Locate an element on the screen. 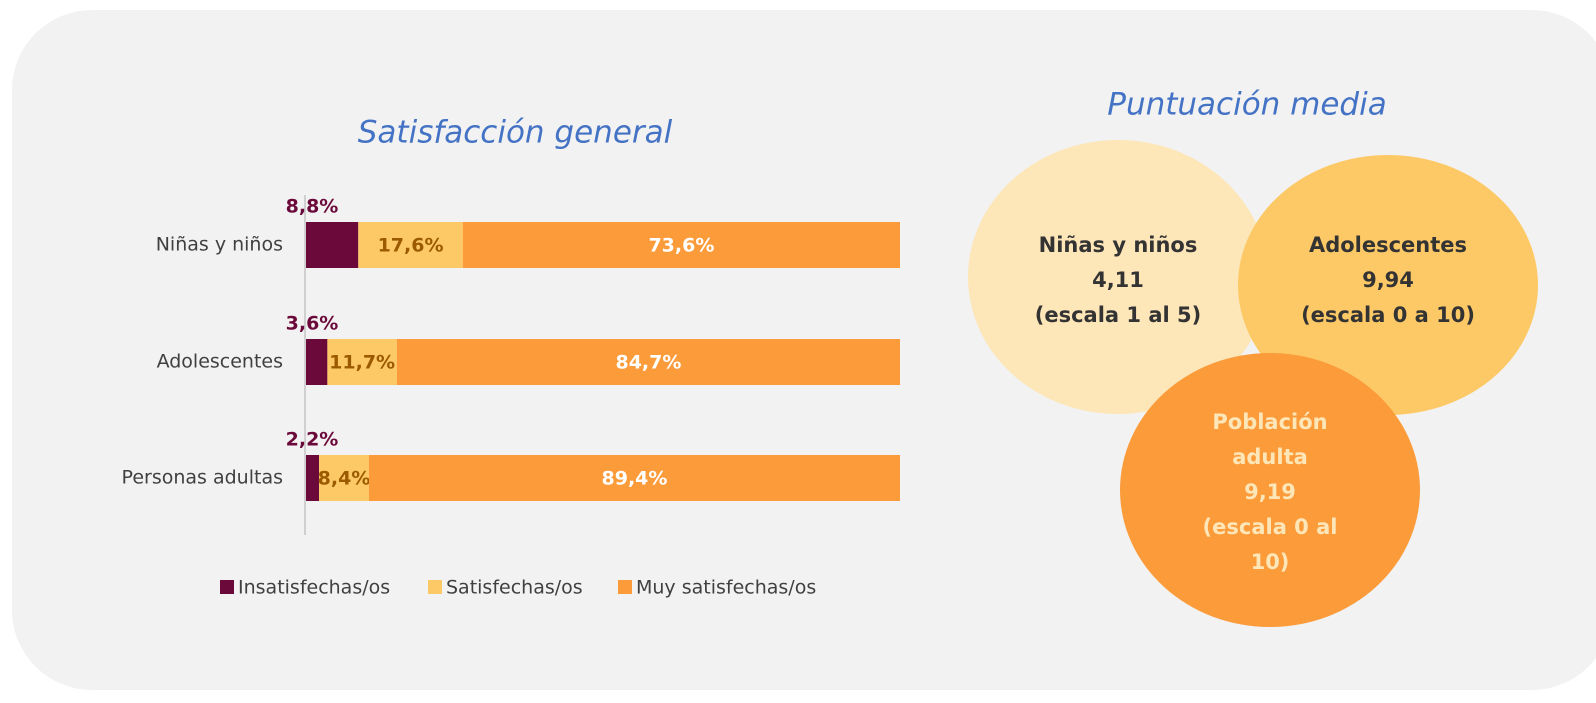 This screenshot has width=1596, height=703. bubble-value: 9,94 is located at coordinates (1388, 280).